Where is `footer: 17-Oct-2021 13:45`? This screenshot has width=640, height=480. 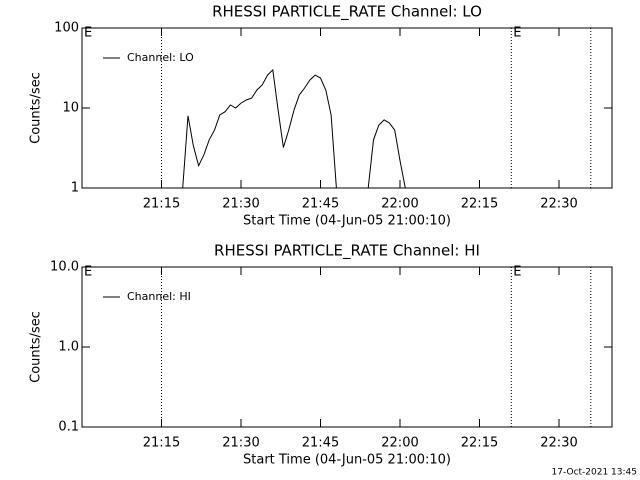 footer: 17-Oct-2021 13:45 is located at coordinates (594, 473).